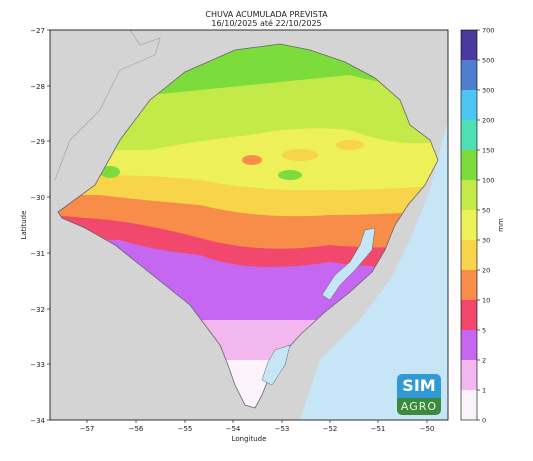 This screenshot has height=461, width=533. What do you see at coordinates (330, 429) in the screenshot?
I see `x-tick-label: −52` at bounding box center [330, 429].